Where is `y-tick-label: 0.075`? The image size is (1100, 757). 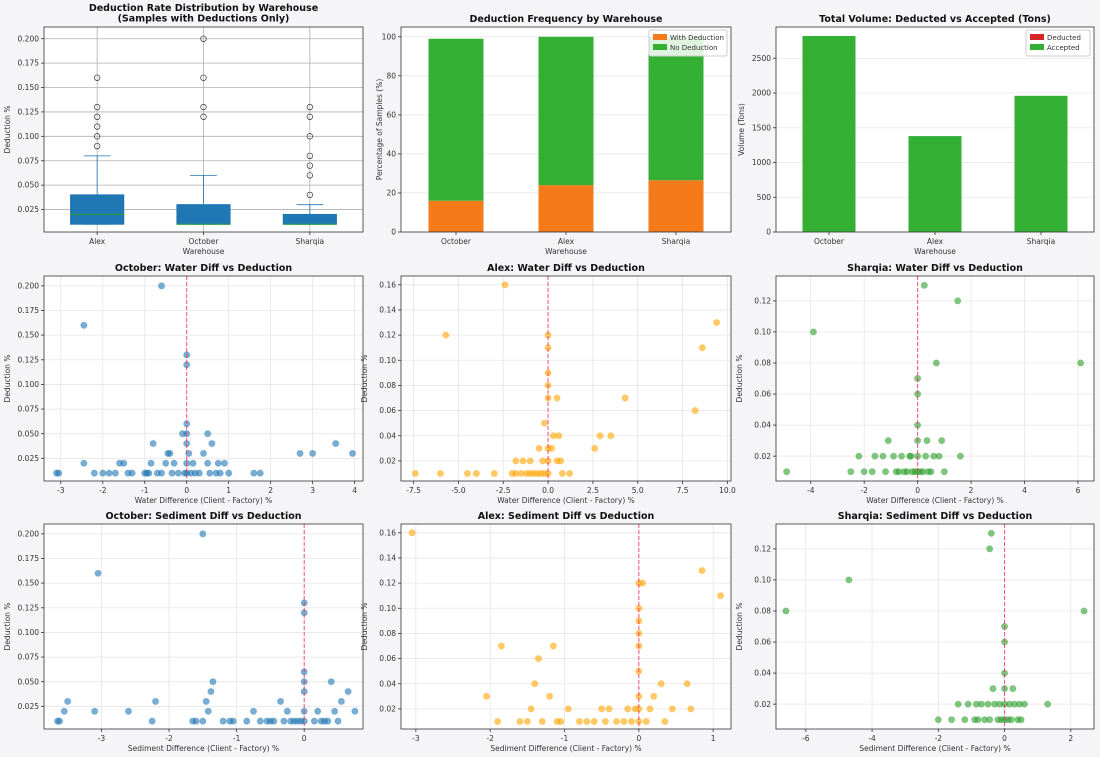
y-tick-label: 0.075 is located at coordinates (29, 409).